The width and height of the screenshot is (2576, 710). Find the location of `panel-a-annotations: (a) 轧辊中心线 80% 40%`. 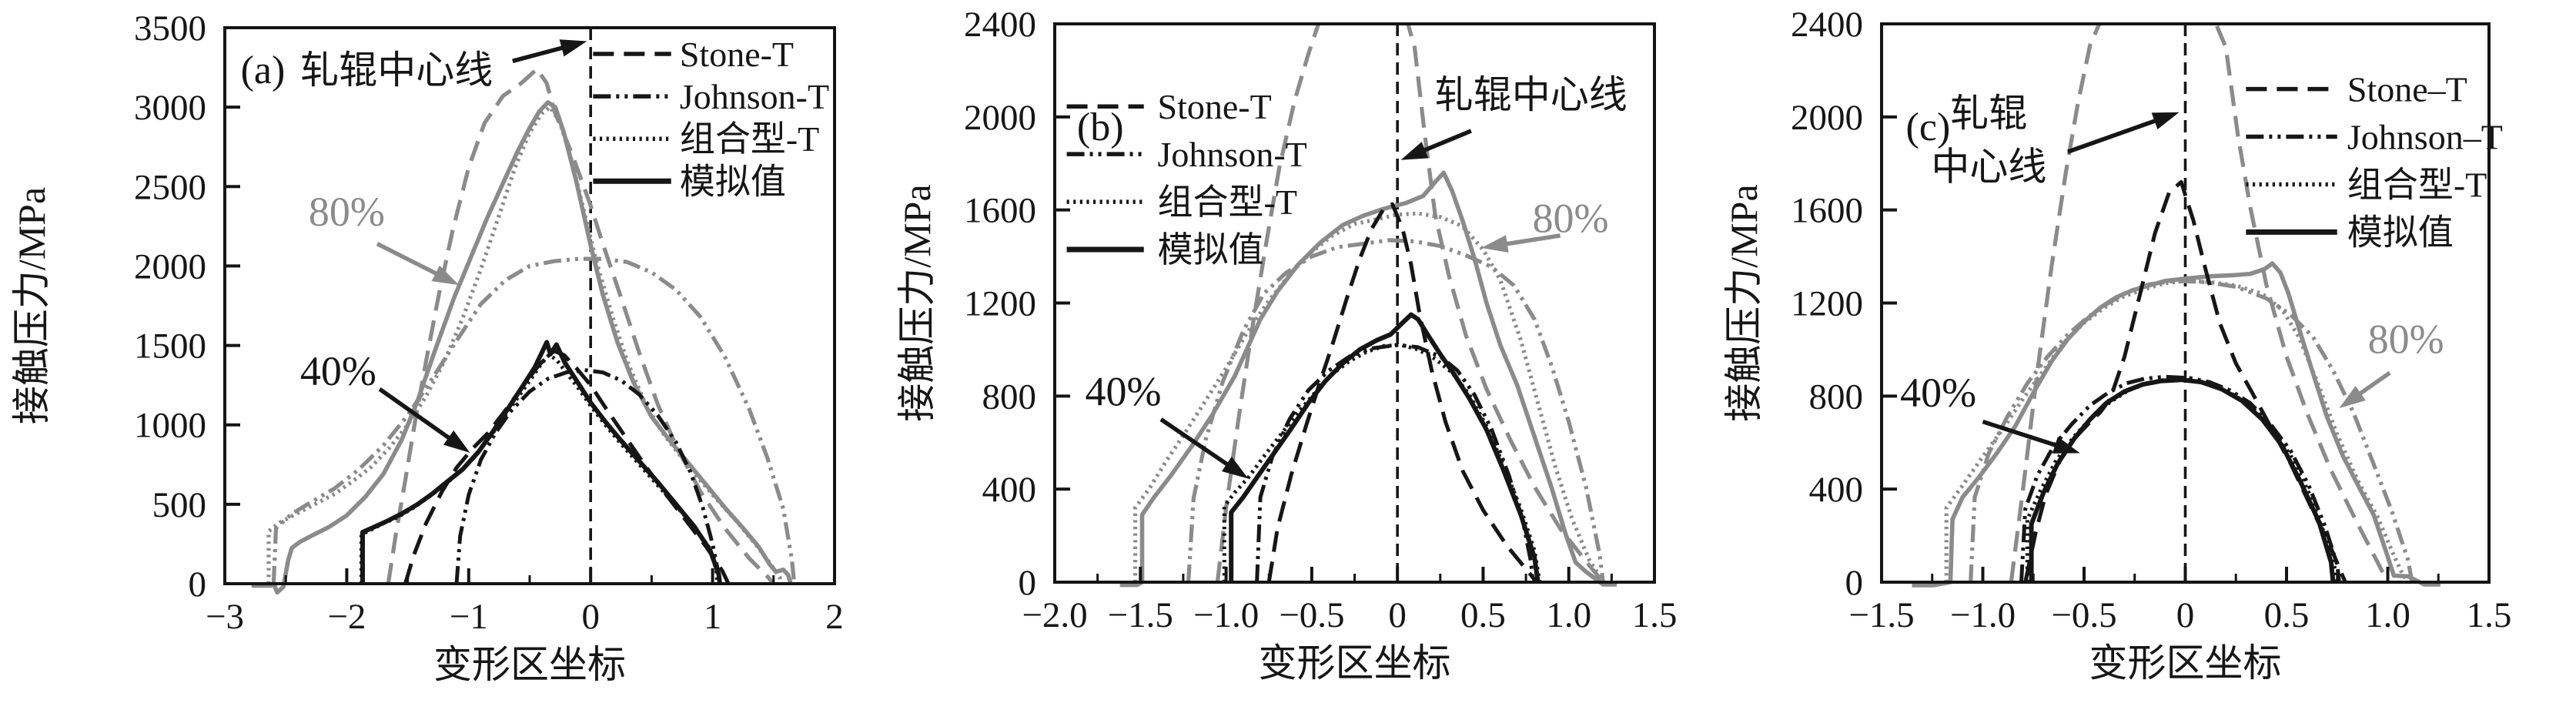

panel-a-annotations: (a) 轧辊中心线 80% 40% is located at coordinates (414, 246).